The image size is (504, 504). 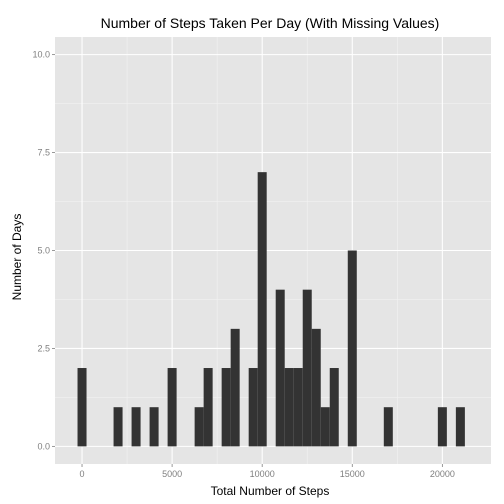 What do you see at coordinates (17, 257) in the screenshot?
I see `y-axis-title: Number of Days` at bounding box center [17, 257].